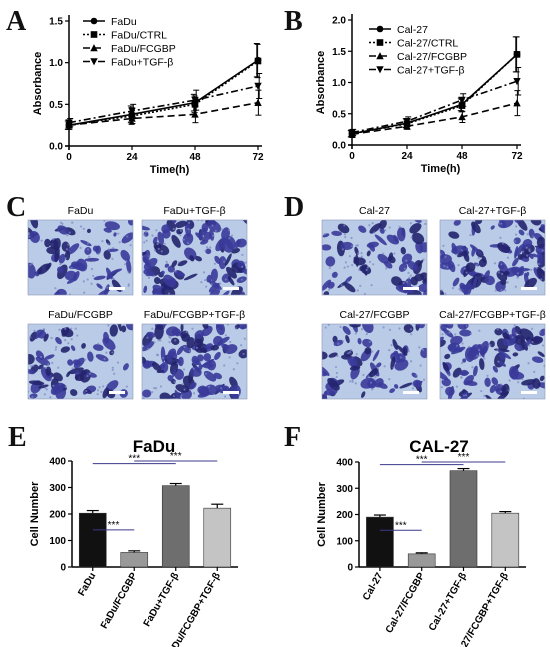 This screenshot has width=550, height=647. What do you see at coordinates (132, 118) in the screenshot?
I see `chart-a-data-point` at bounding box center [132, 118].